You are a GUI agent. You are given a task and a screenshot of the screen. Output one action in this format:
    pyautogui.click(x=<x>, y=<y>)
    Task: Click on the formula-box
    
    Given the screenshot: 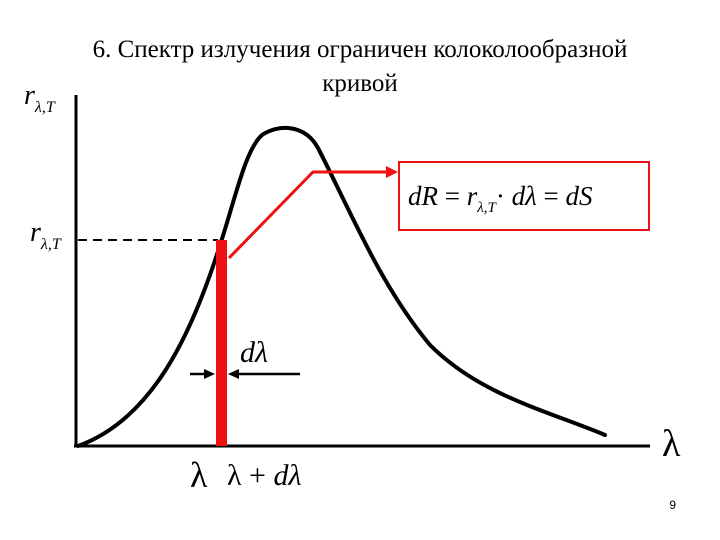 What is the action you would take?
    pyautogui.click(x=524, y=196)
    